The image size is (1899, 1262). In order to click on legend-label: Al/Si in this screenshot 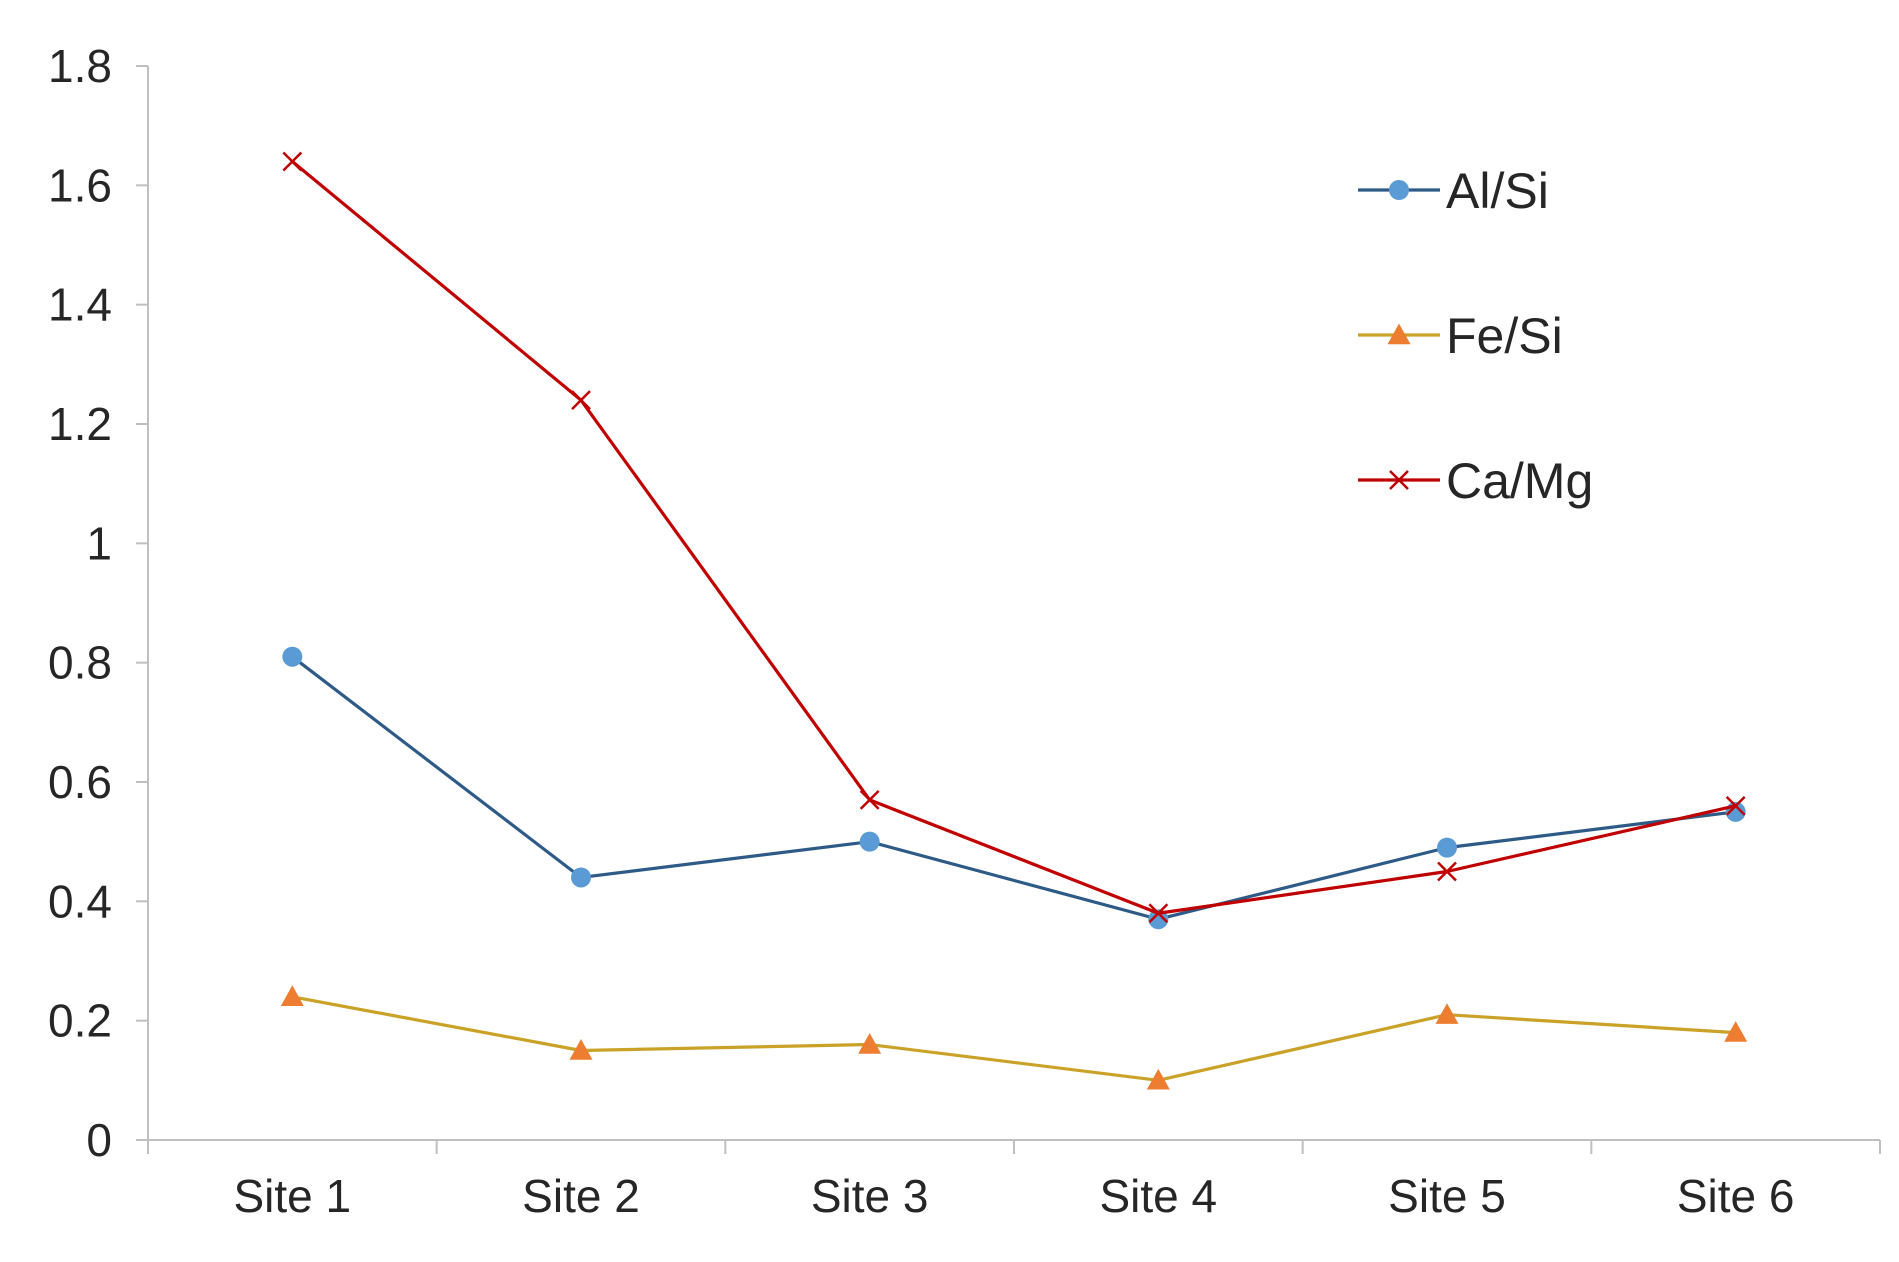, I will do `click(1497, 191)`.